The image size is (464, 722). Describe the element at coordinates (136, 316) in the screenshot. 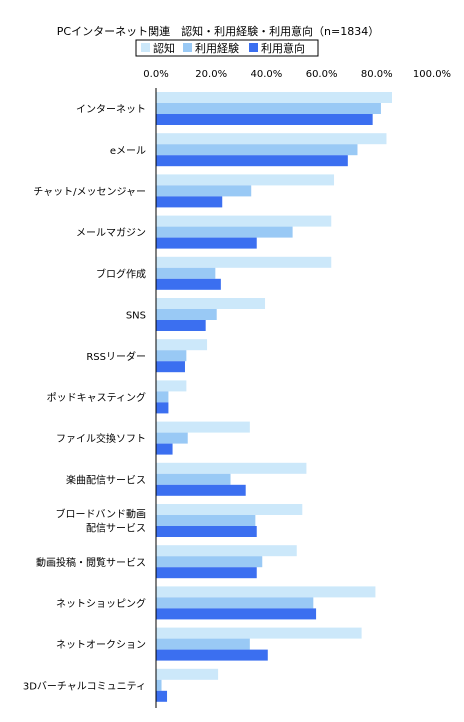

I see `category-label: SNS` at that location.